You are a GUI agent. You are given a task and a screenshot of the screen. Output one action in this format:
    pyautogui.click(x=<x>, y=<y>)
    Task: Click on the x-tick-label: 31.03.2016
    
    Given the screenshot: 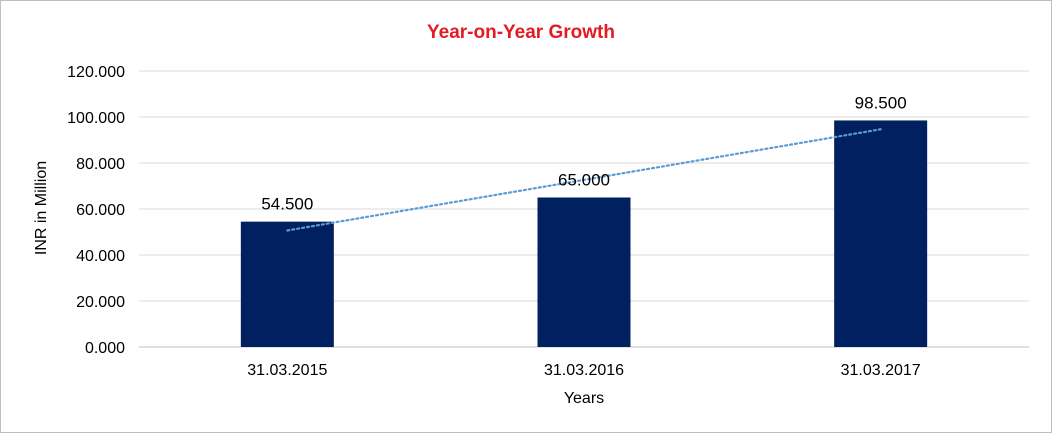 What is the action you would take?
    pyautogui.click(x=584, y=370)
    